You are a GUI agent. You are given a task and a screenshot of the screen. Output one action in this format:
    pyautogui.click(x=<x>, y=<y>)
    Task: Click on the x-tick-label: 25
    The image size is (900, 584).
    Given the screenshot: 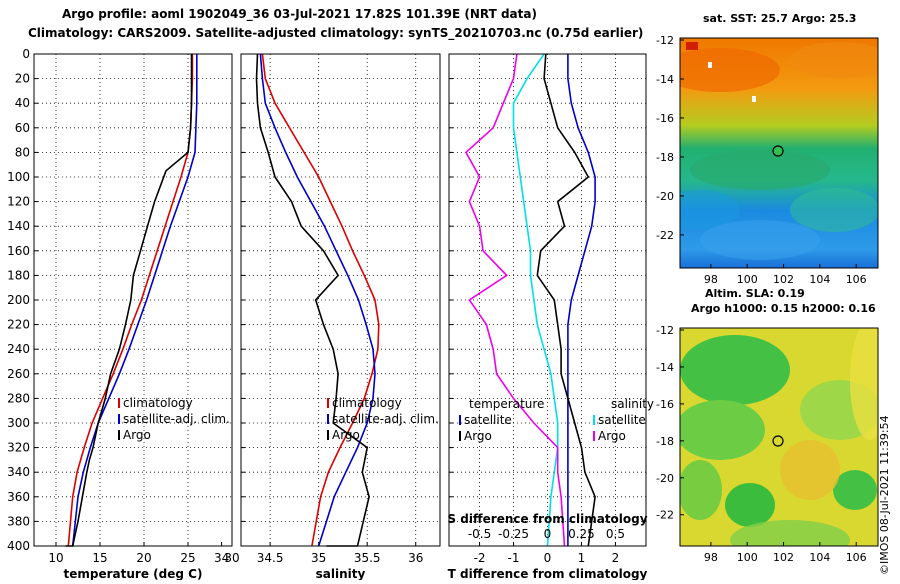 What is the action you would take?
    pyautogui.click(x=187, y=558)
    